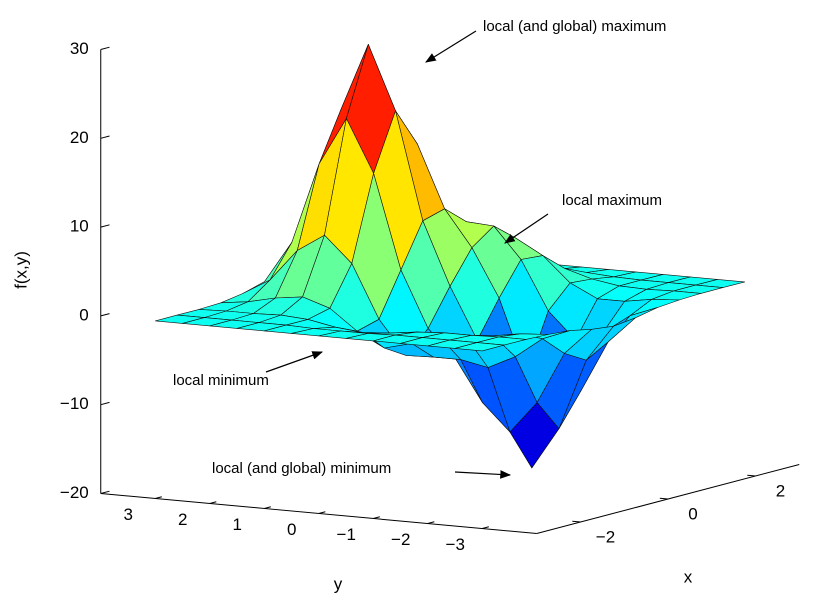 This screenshot has height=610, width=813. Describe the element at coordinates (780, 490) in the screenshot. I see `x-tick-label: 2` at that location.